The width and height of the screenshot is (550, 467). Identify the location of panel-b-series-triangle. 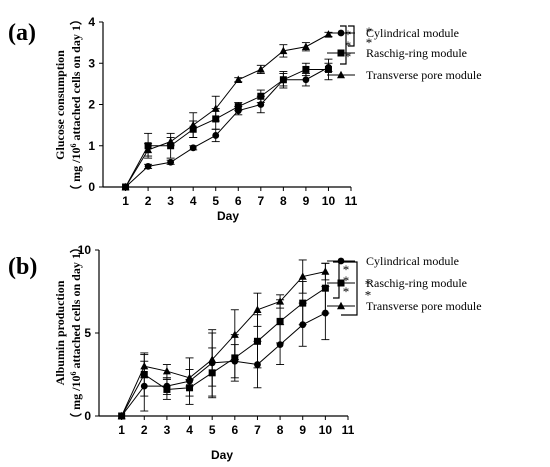
(223, 339).